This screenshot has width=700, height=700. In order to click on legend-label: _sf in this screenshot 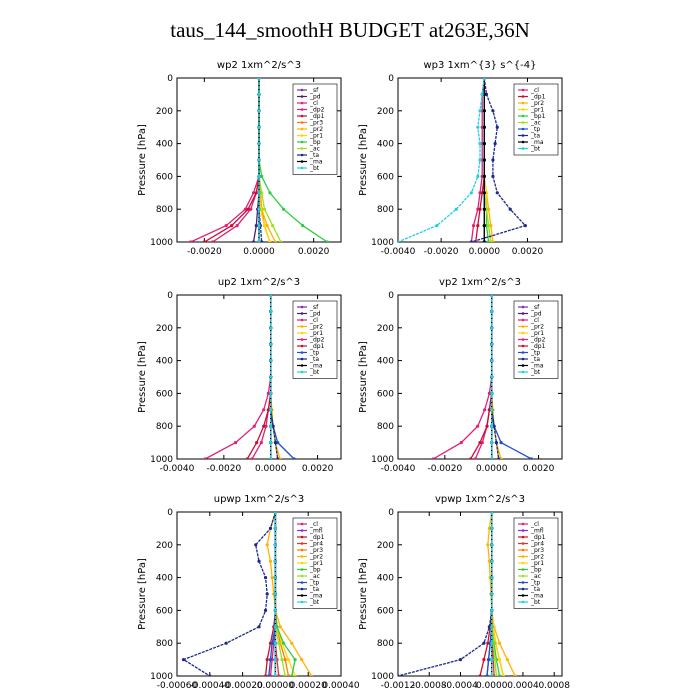, I will do `click(314, 307)`.